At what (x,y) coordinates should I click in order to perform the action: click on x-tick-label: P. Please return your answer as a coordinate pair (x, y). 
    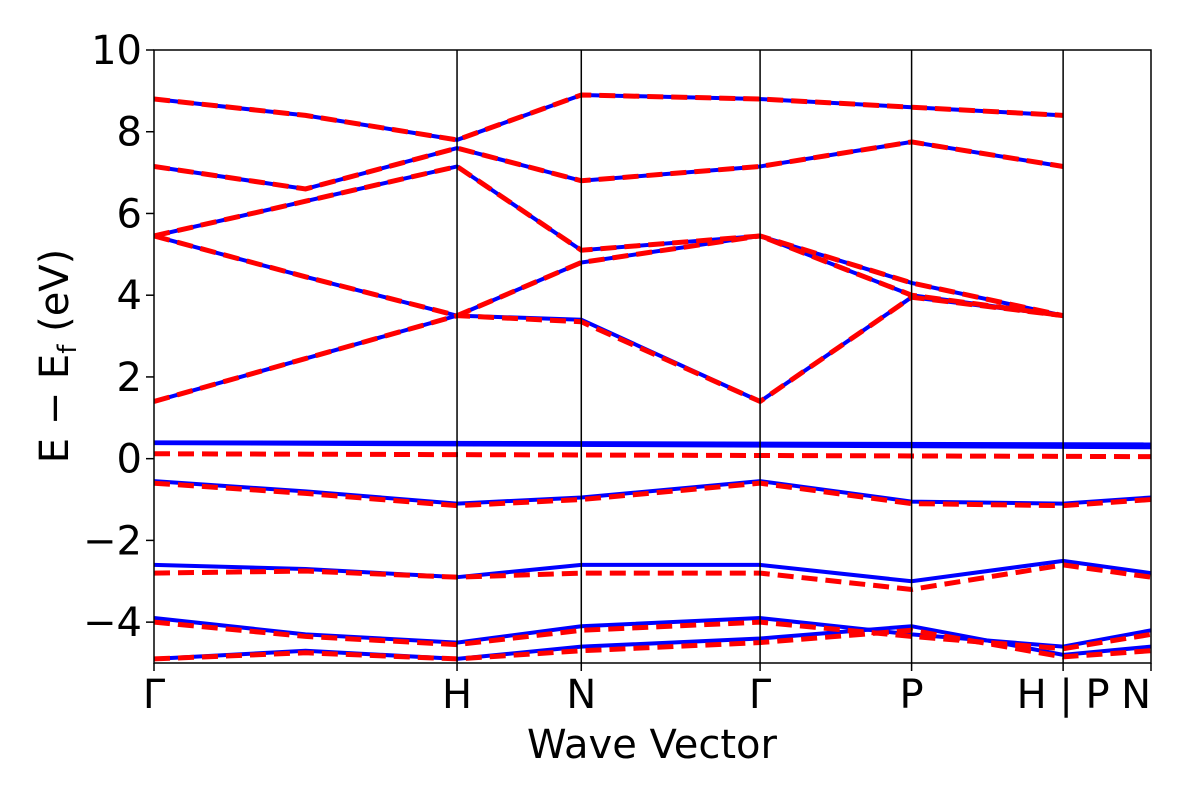
    Looking at the image, I should click on (912, 695).